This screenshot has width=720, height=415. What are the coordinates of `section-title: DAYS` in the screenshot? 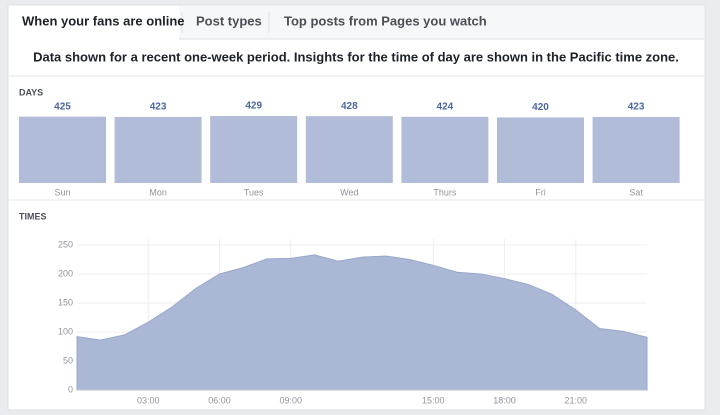 It's located at (31, 92).